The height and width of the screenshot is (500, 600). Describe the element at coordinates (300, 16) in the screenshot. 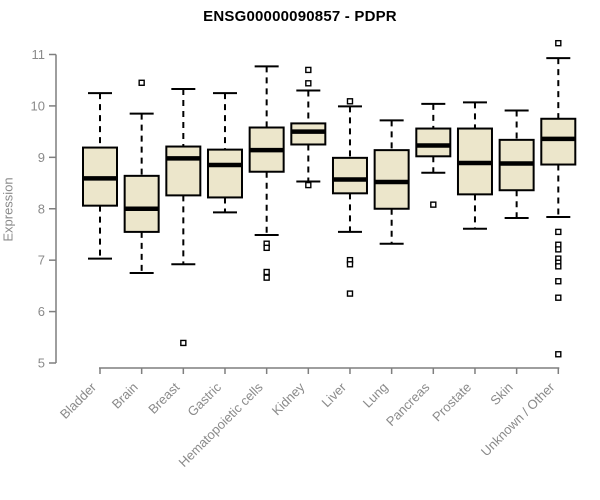

I see `chart-title: ENSG00000090857 - PDPR` at that location.